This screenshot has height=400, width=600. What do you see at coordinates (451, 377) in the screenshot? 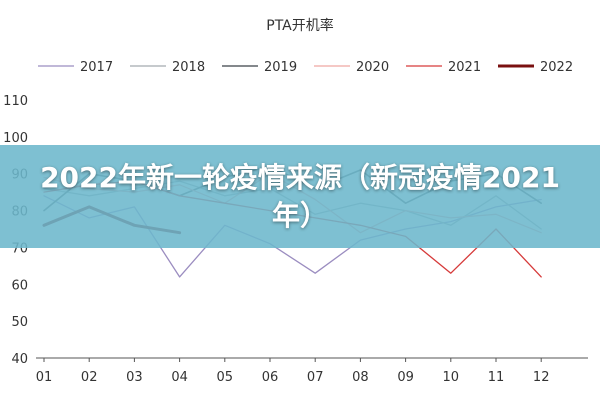
I see `x-tick-label: 10` at bounding box center [451, 377].